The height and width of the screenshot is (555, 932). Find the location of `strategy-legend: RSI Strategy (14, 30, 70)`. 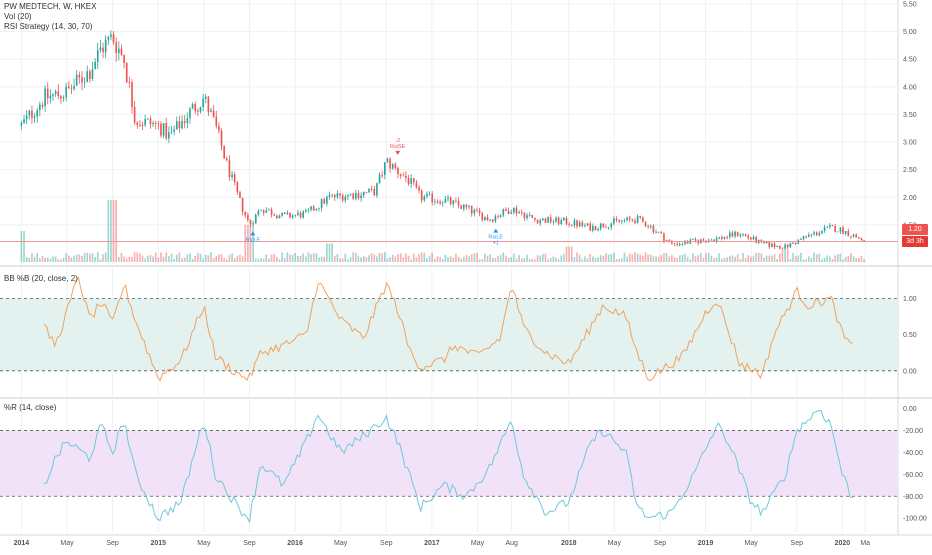

strategy-legend: RSI Strategy (14, 30, 70) is located at coordinates (48, 26).